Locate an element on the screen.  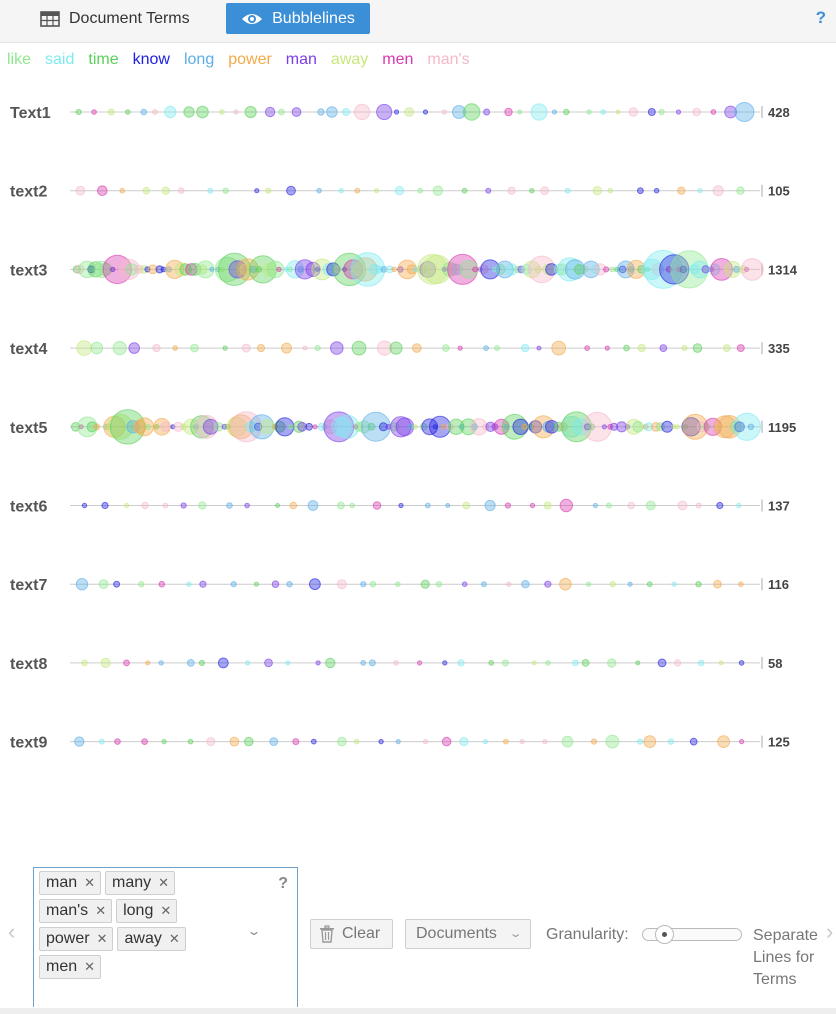
document-label: text4 is located at coordinates (28, 349).